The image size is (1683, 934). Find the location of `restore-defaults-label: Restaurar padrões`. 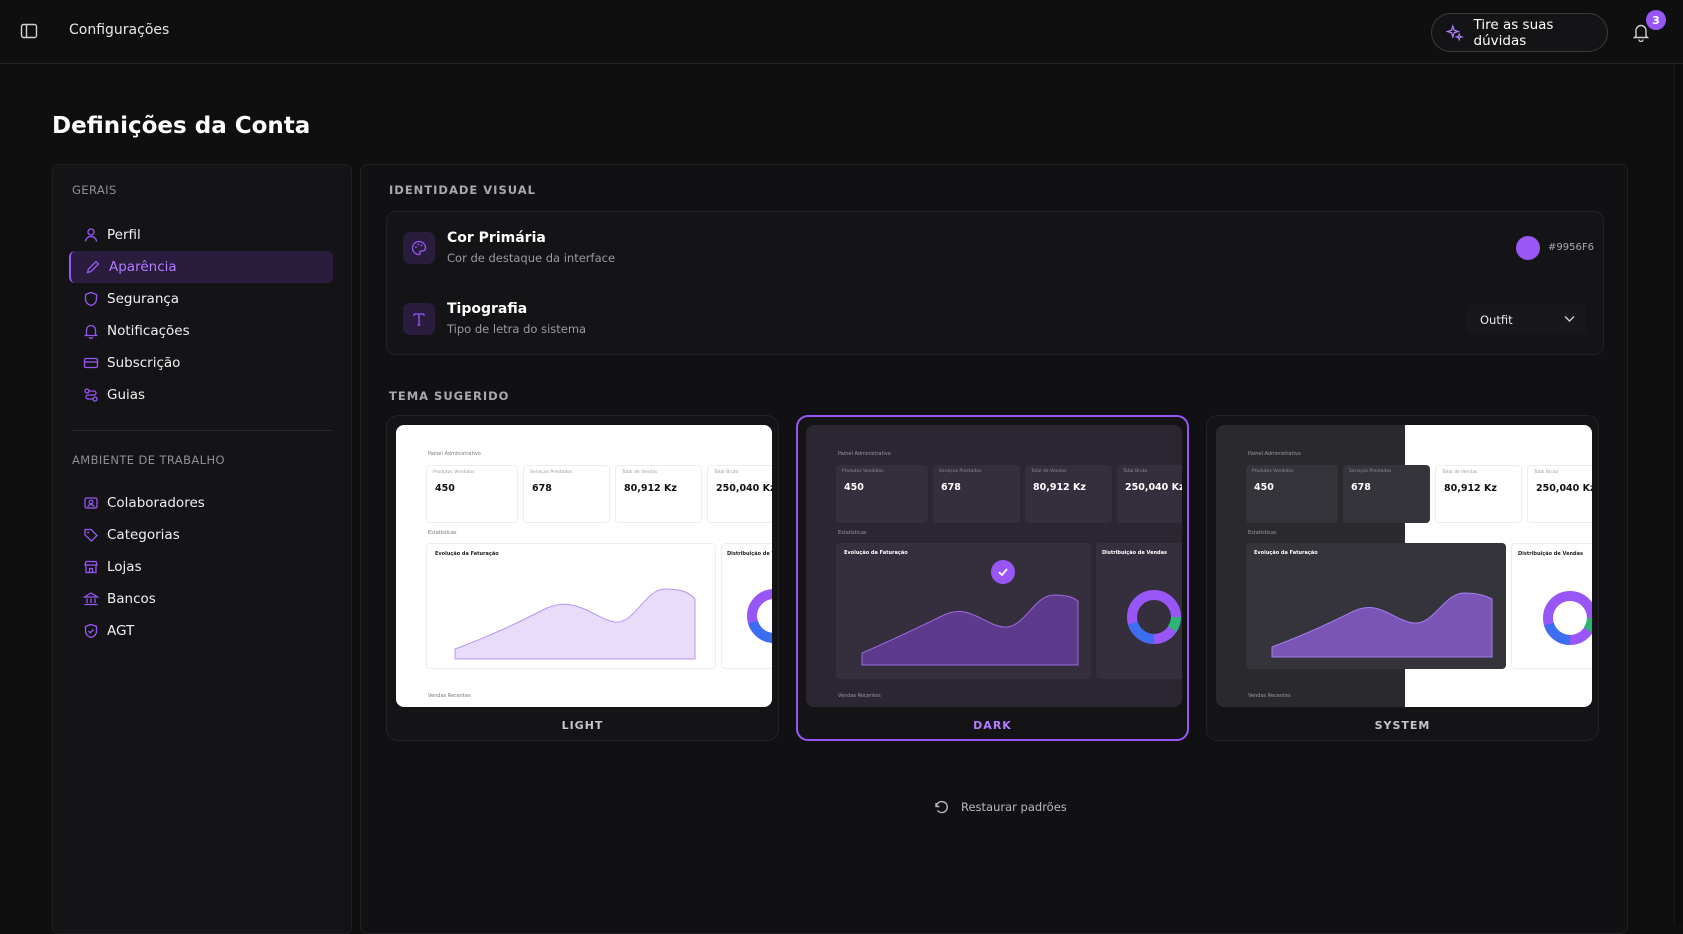

restore-defaults-label: Restaurar padrões is located at coordinates (1014, 807).